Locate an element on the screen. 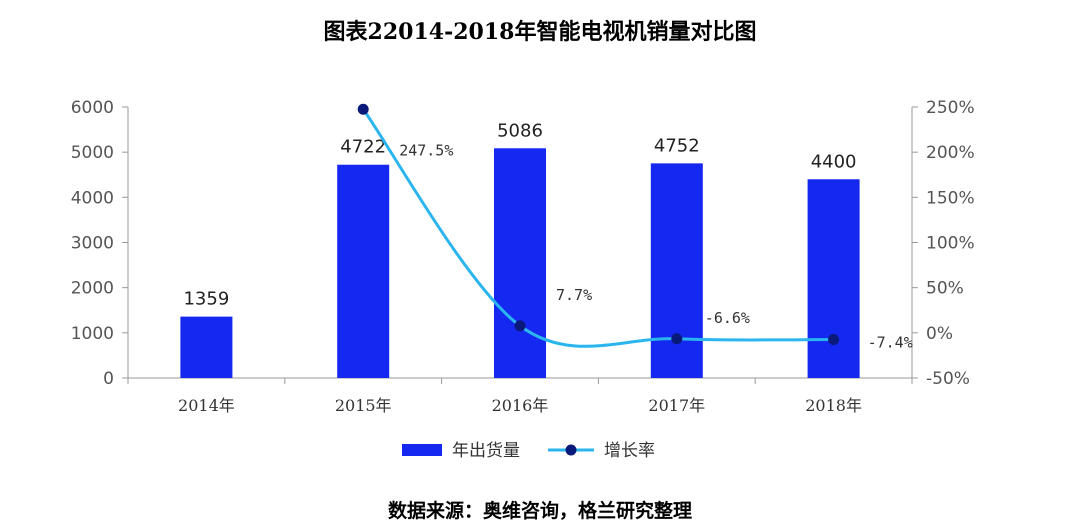 The width and height of the screenshot is (1080, 532). legend-bar-swatch is located at coordinates (422, 450).